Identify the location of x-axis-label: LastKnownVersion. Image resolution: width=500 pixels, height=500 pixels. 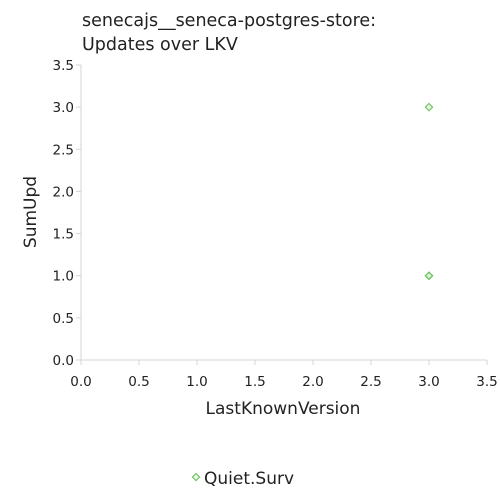
(283, 409).